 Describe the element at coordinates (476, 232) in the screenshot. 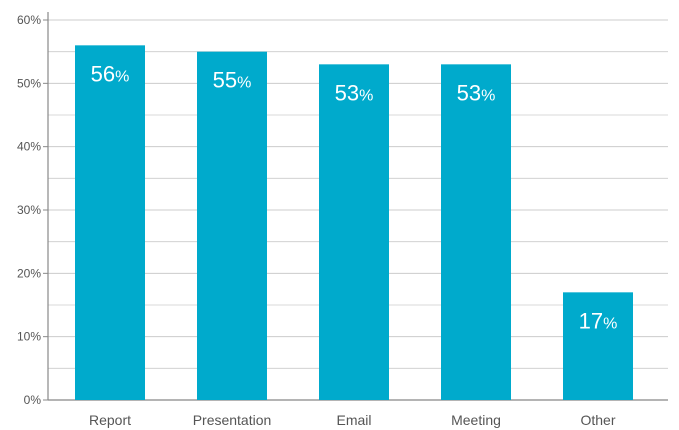

I see `bar-meeting` at that location.